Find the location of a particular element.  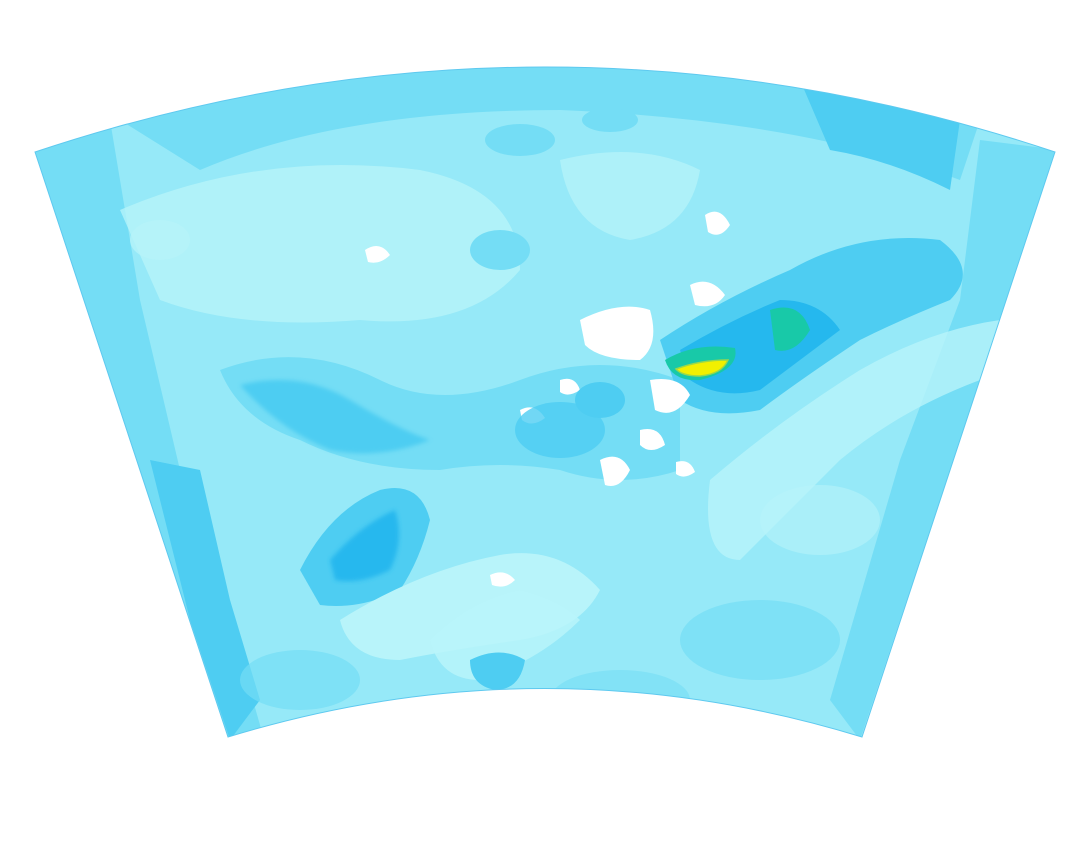

left-edge-band-dark is located at coordinates (205, 598).